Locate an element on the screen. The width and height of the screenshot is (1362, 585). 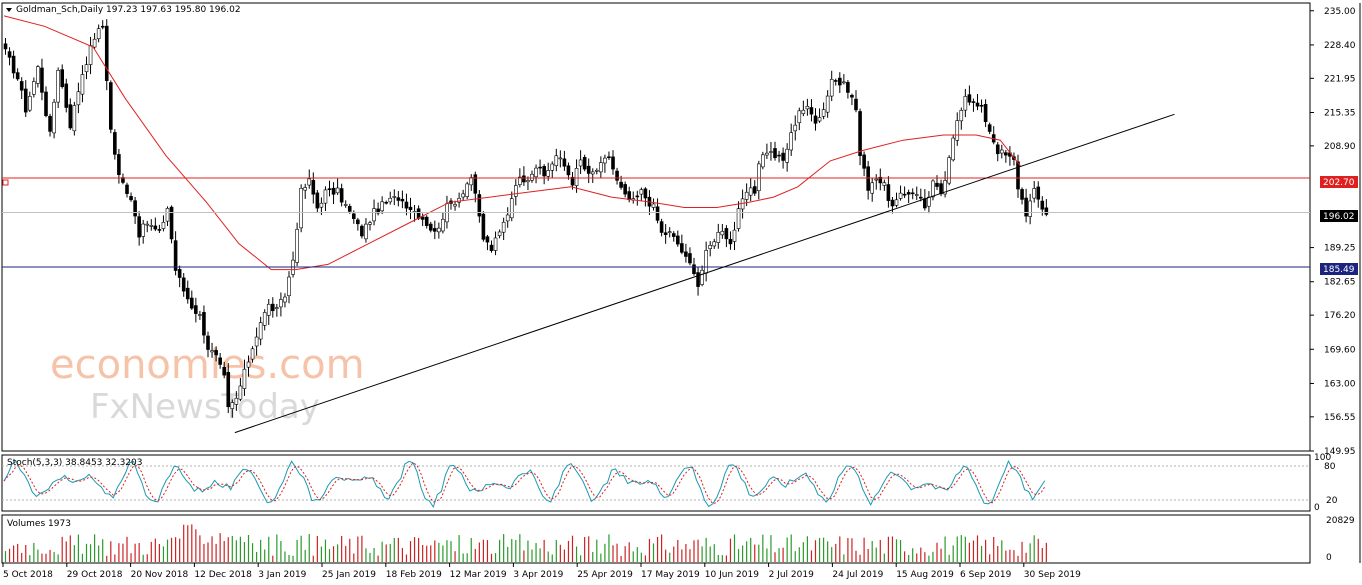
x-tick-label: 3 Jan 2019 is located at coordinates (282, 575).